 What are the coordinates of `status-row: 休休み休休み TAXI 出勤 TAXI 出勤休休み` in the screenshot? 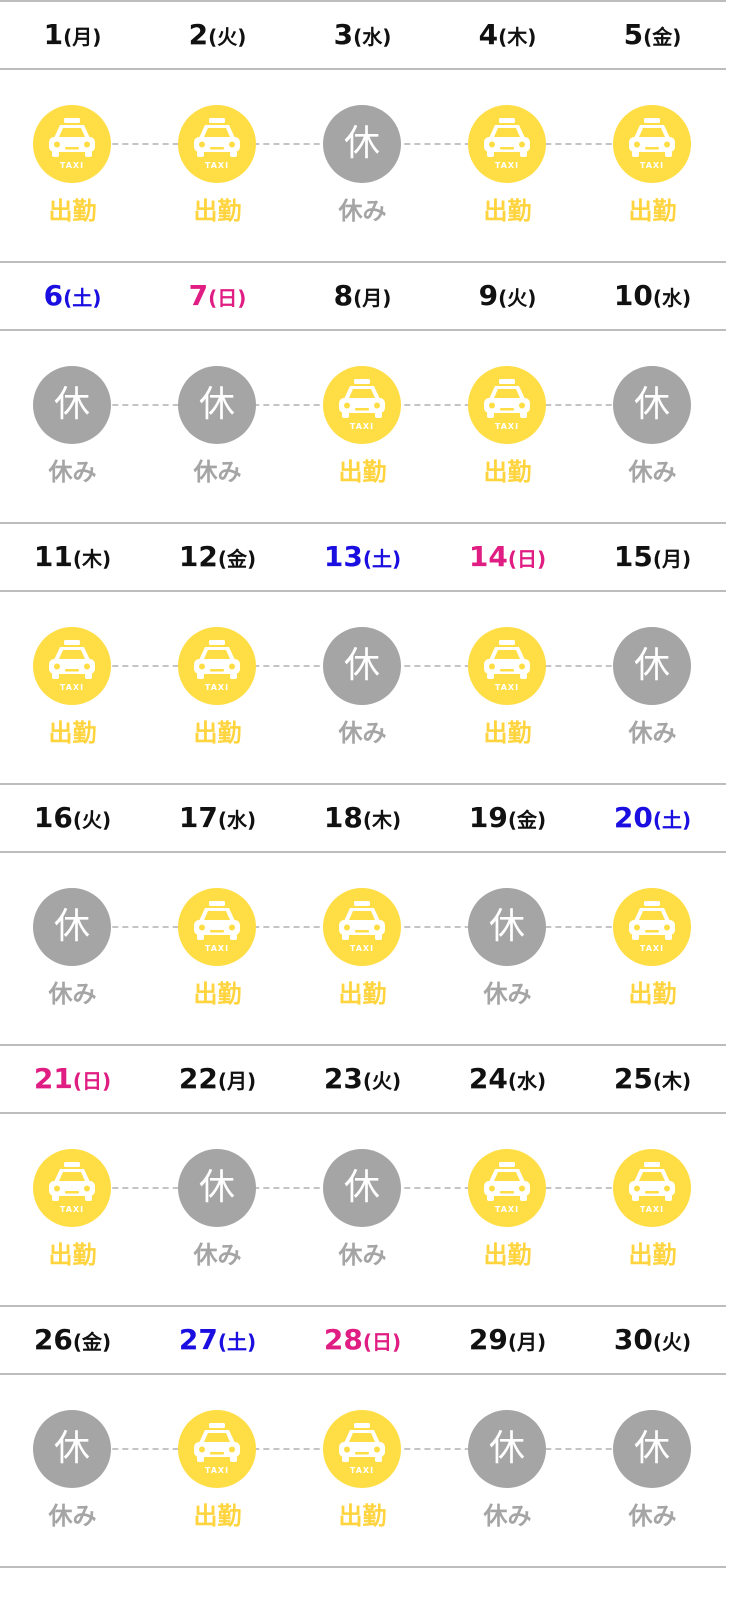 It's located at (363, 431).